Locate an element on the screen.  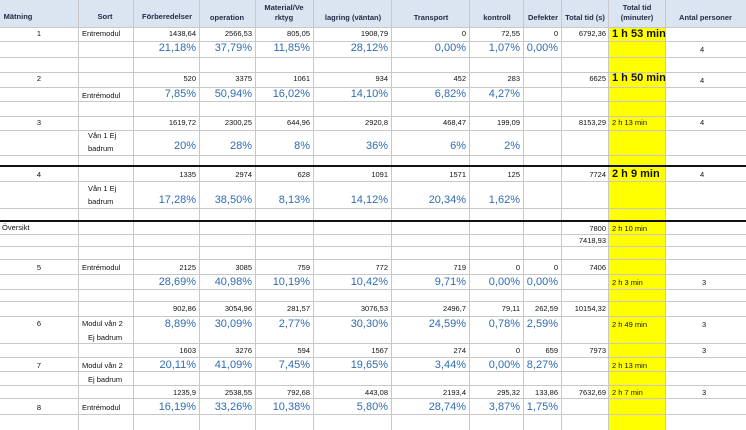
row4-p-trans: 20,34% is located at coordinates (447, 200).